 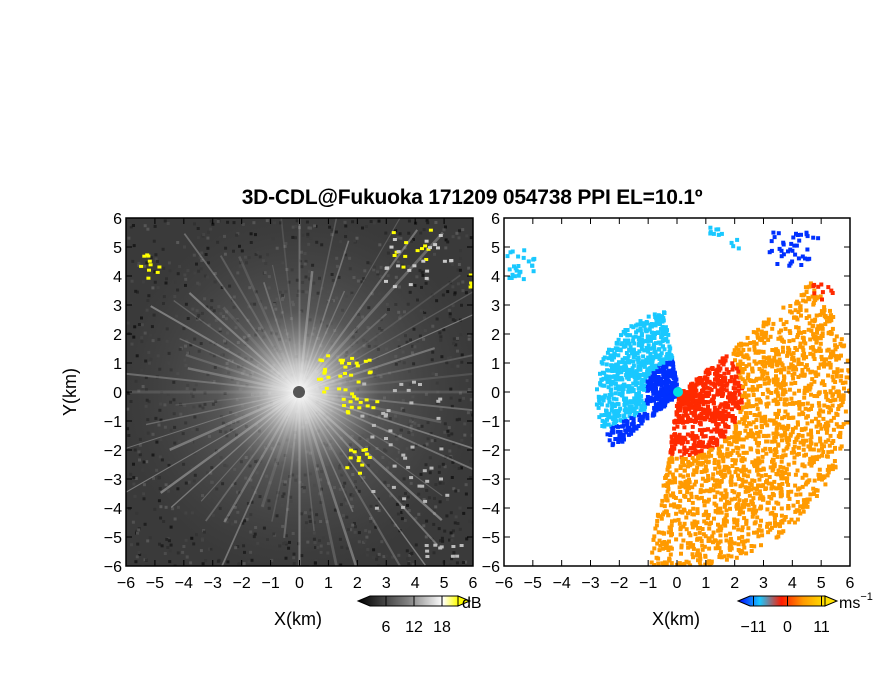 What do you see at coordinates (562, 583) in the screenshot?
I see `x-tick-label: −4` at bounding box center [562, 583].